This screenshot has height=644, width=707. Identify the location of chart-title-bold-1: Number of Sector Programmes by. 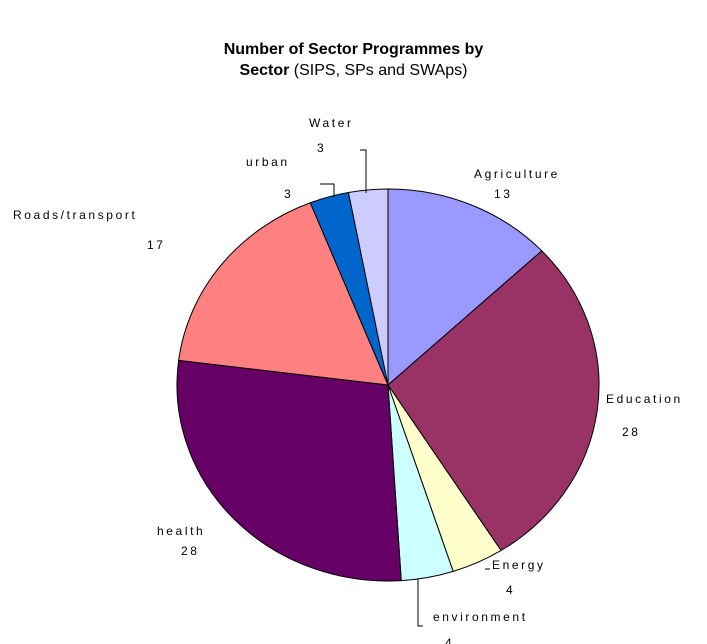
(353, 49).